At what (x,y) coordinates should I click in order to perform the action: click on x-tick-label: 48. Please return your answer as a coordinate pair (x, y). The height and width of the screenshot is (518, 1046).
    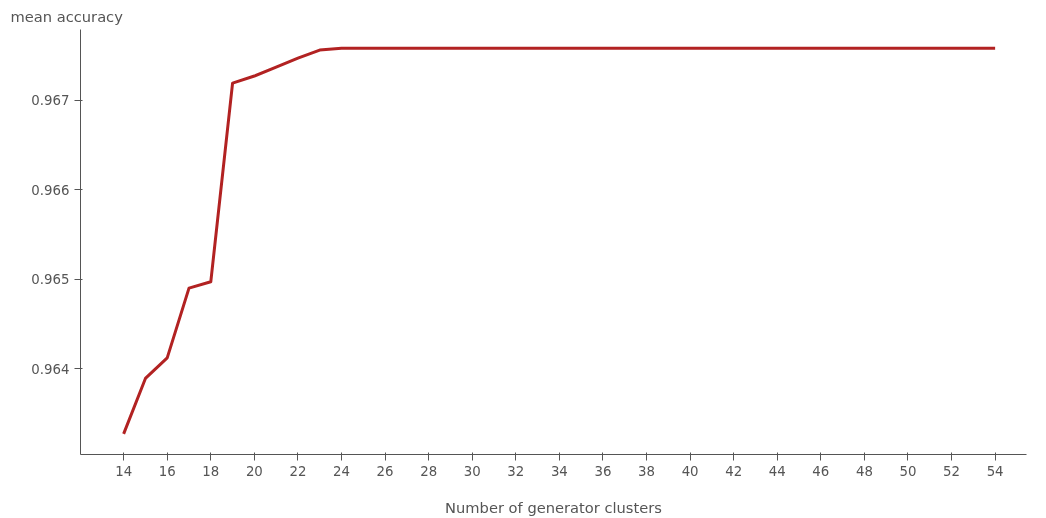
    Looking at the image, I should click on (864, 471).